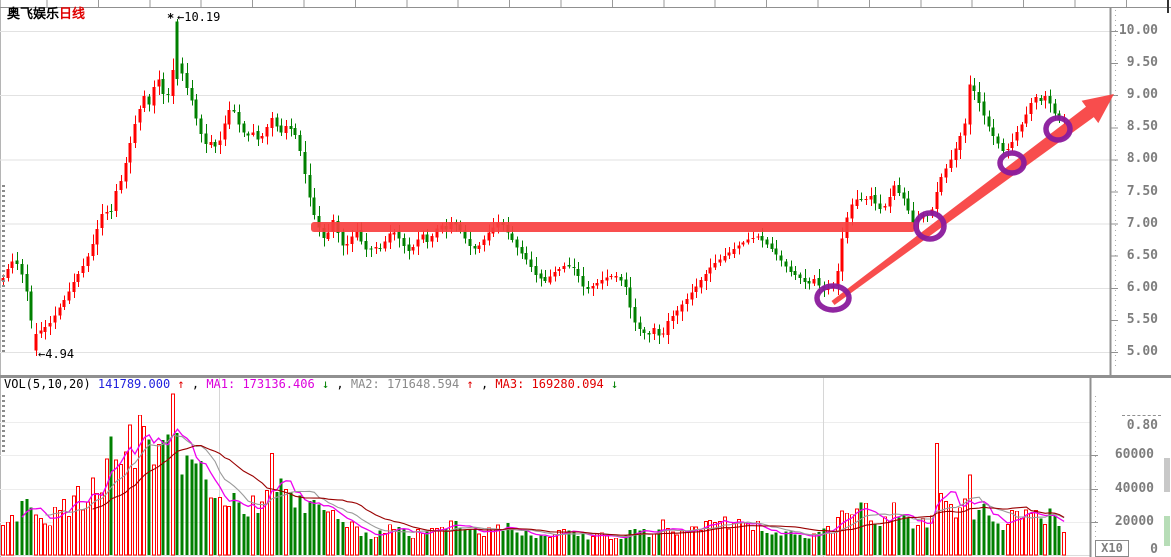  I want to click on low-price-annotation: ←4.94, so click(56, 354).